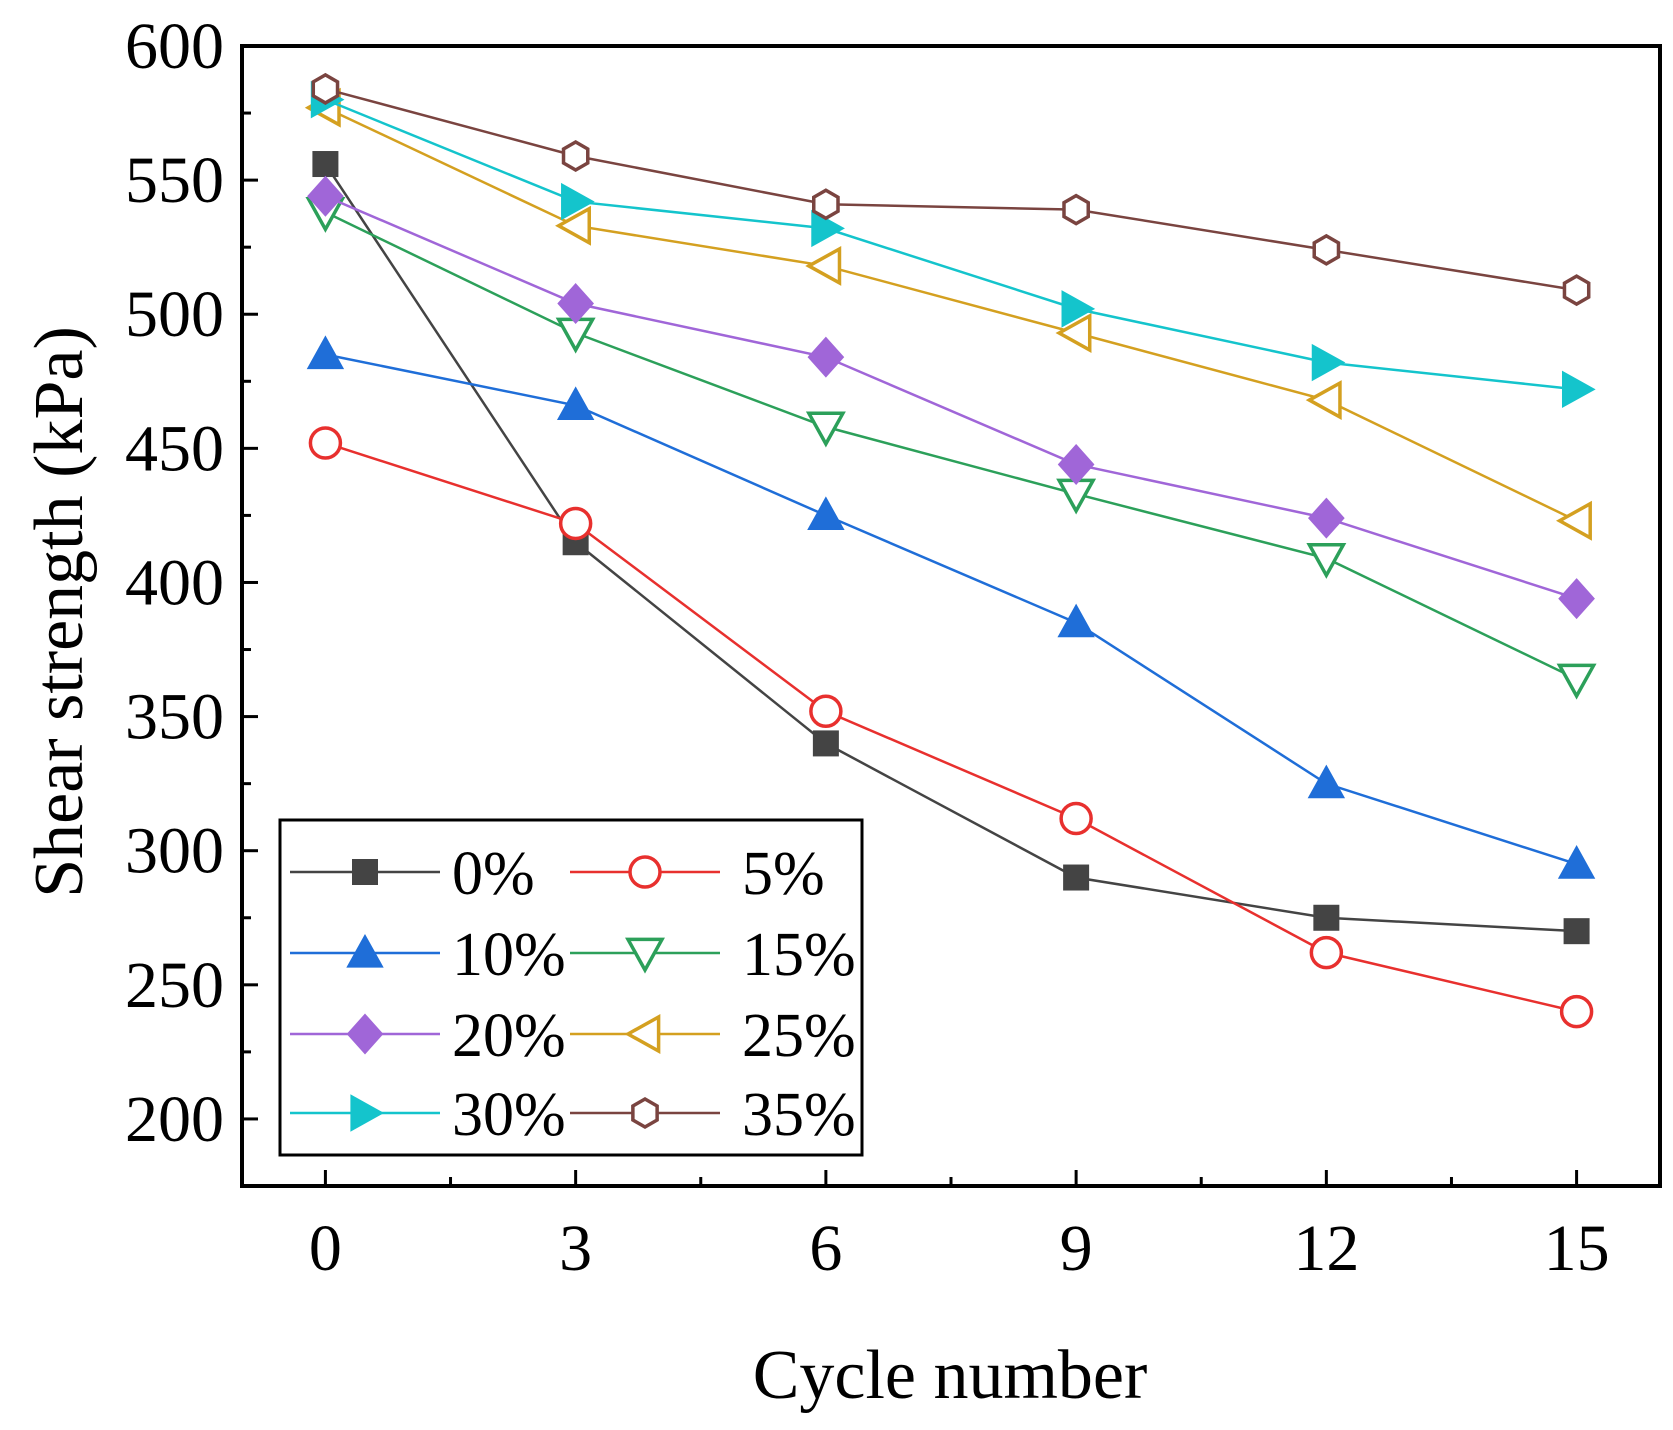 The width and height of the screenshot is (1673, 1430). I want to click on legend-label: 25%, so click(799, 1036).